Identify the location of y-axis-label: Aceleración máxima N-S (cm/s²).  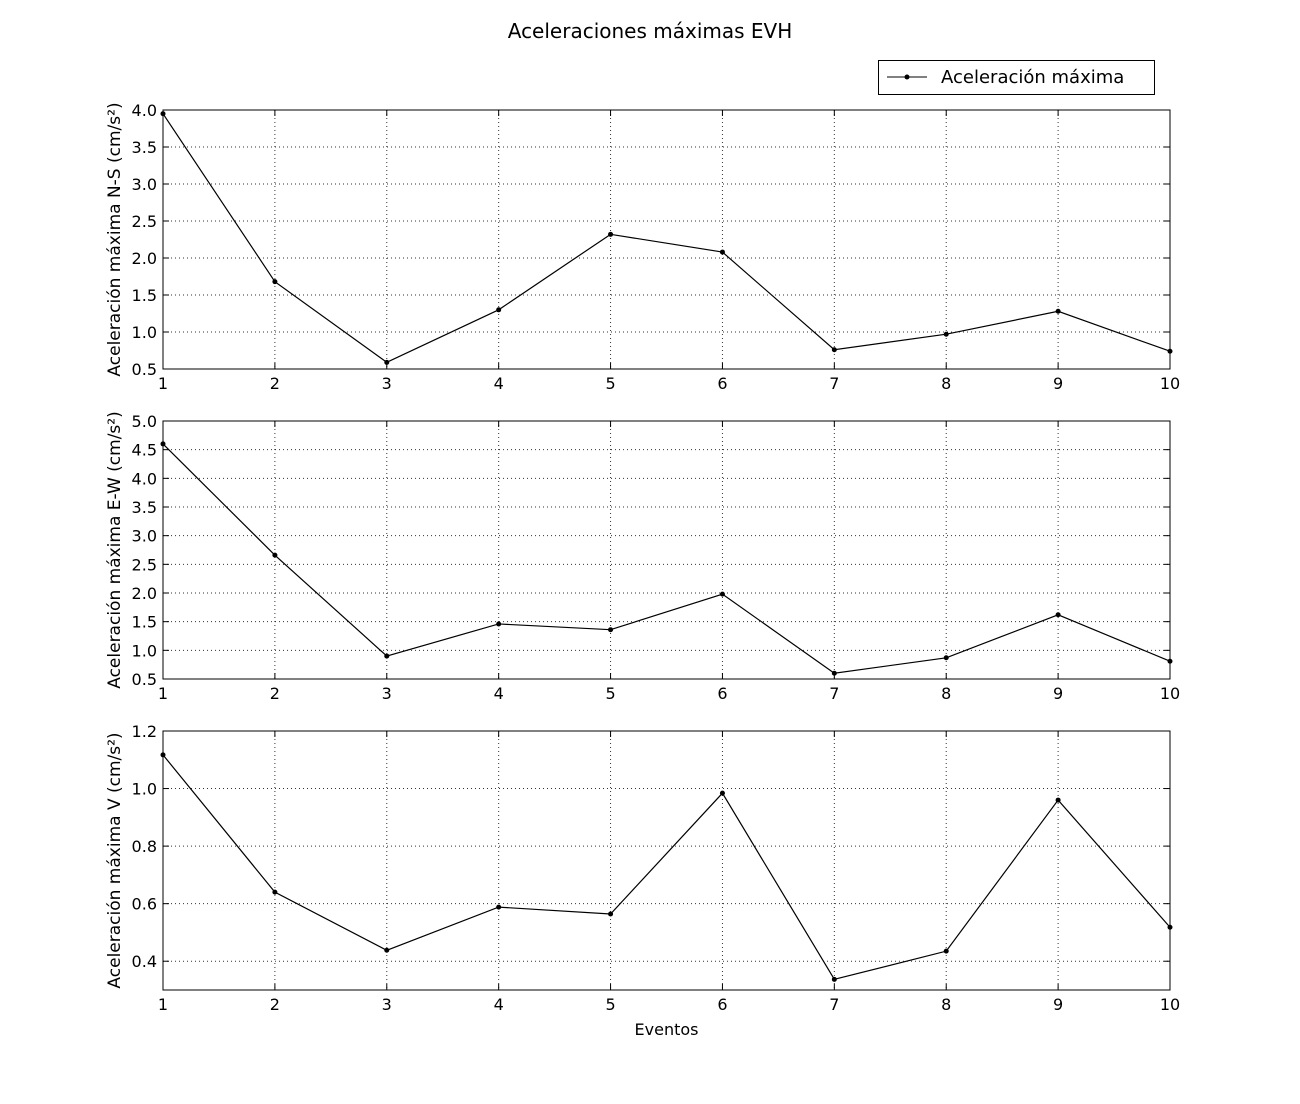
(115, 239).